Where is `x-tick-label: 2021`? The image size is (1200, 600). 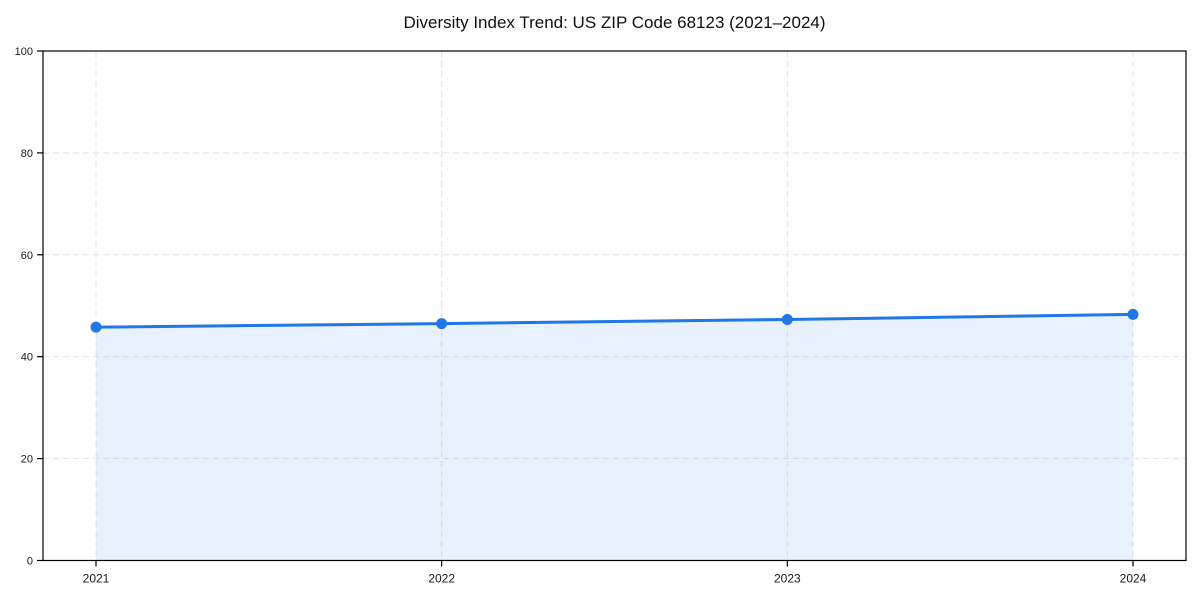
x-tick-label: 2021 is located at coordinates (96, 579).